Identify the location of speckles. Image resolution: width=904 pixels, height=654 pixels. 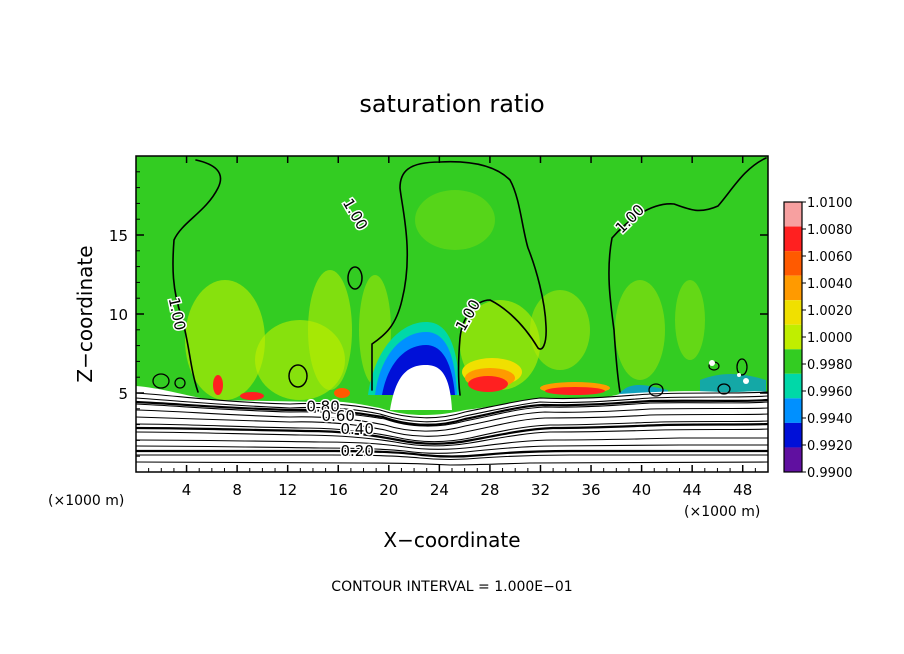
(729, 372).